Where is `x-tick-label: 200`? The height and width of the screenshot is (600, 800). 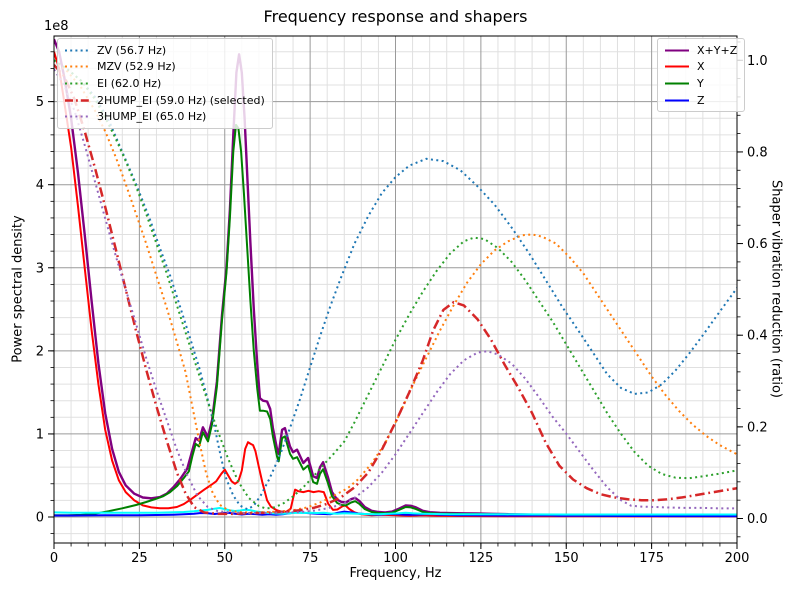
x-tick-label: 200 is located at coordinates (737, 558).